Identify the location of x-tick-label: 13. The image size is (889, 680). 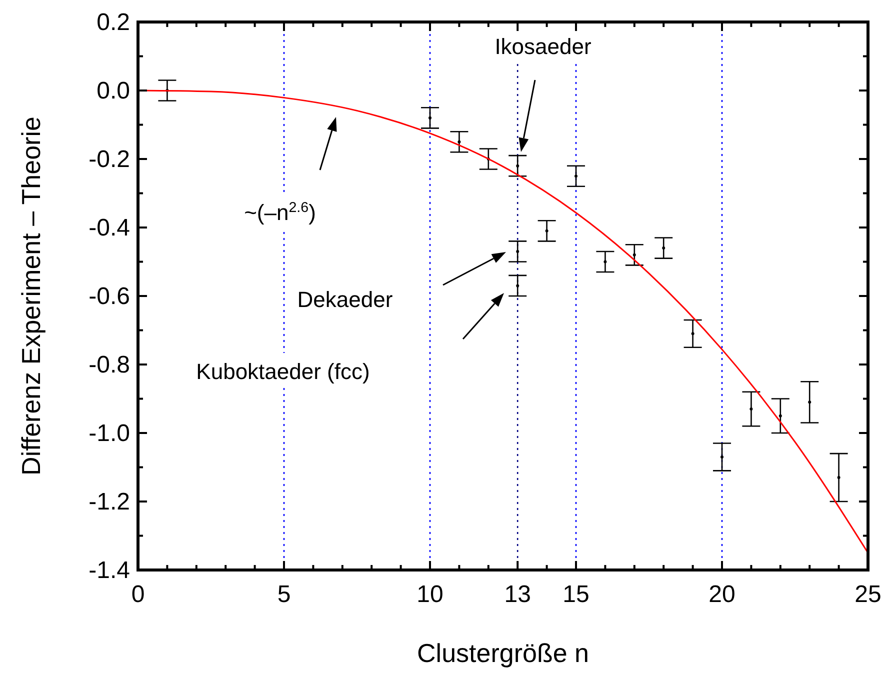
(517, 594).